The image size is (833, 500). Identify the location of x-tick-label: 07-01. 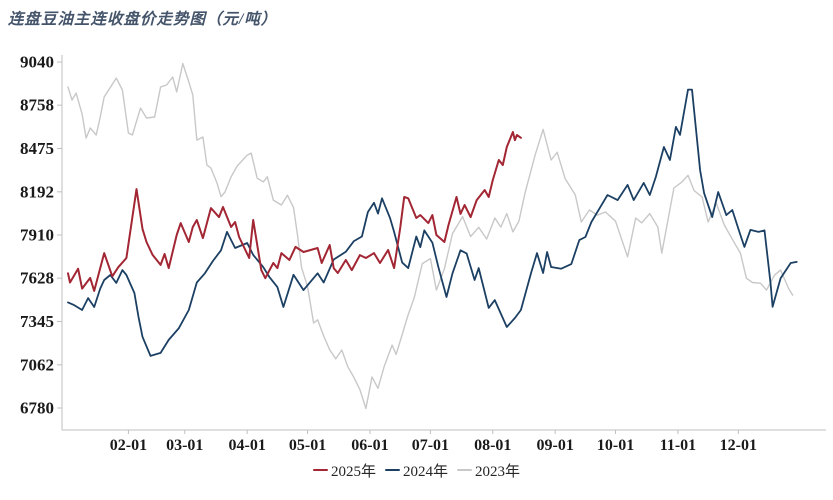
(430, 445).